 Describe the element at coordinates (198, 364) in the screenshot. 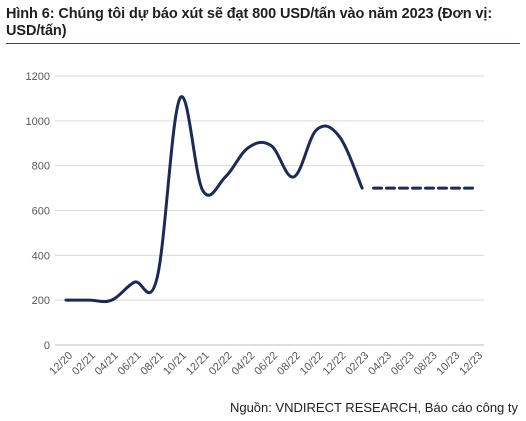

I see `x-tick-label: 12/21` at that location.